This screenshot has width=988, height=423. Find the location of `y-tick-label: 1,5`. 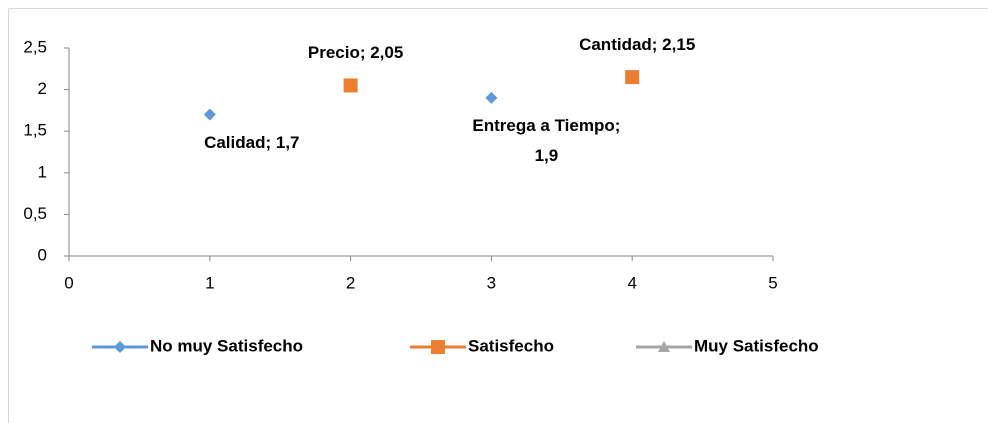

y-tick-label: 1,5 is located at coordinates (35, 130).